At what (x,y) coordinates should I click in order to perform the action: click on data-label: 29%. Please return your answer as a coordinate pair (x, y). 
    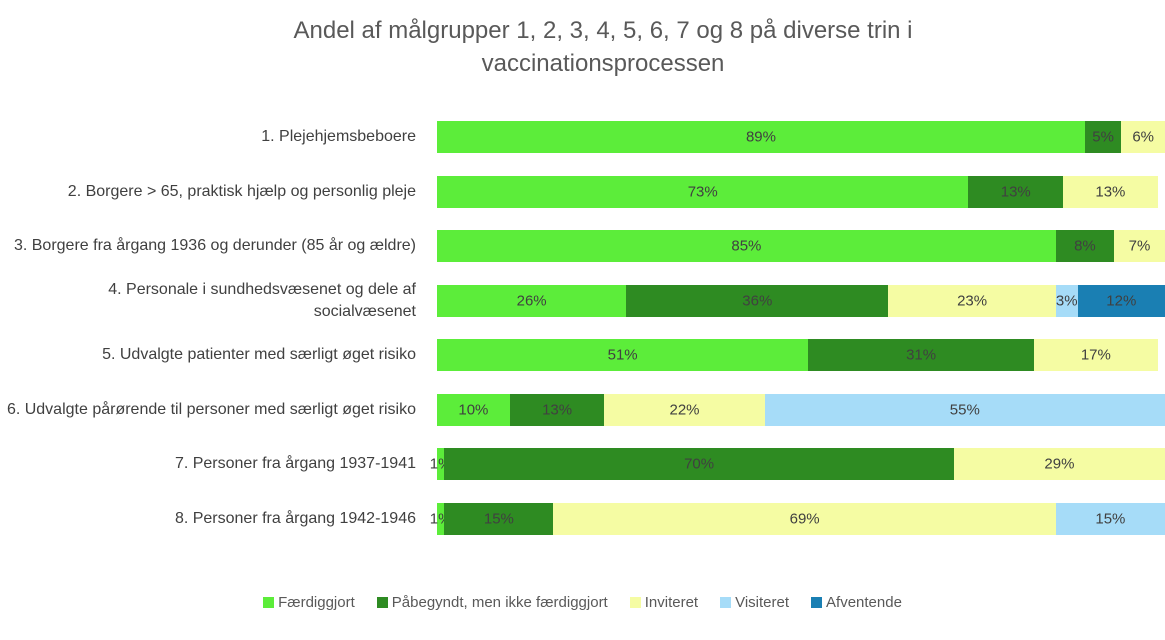
    Looking at the image, I should click on (1059, 464).